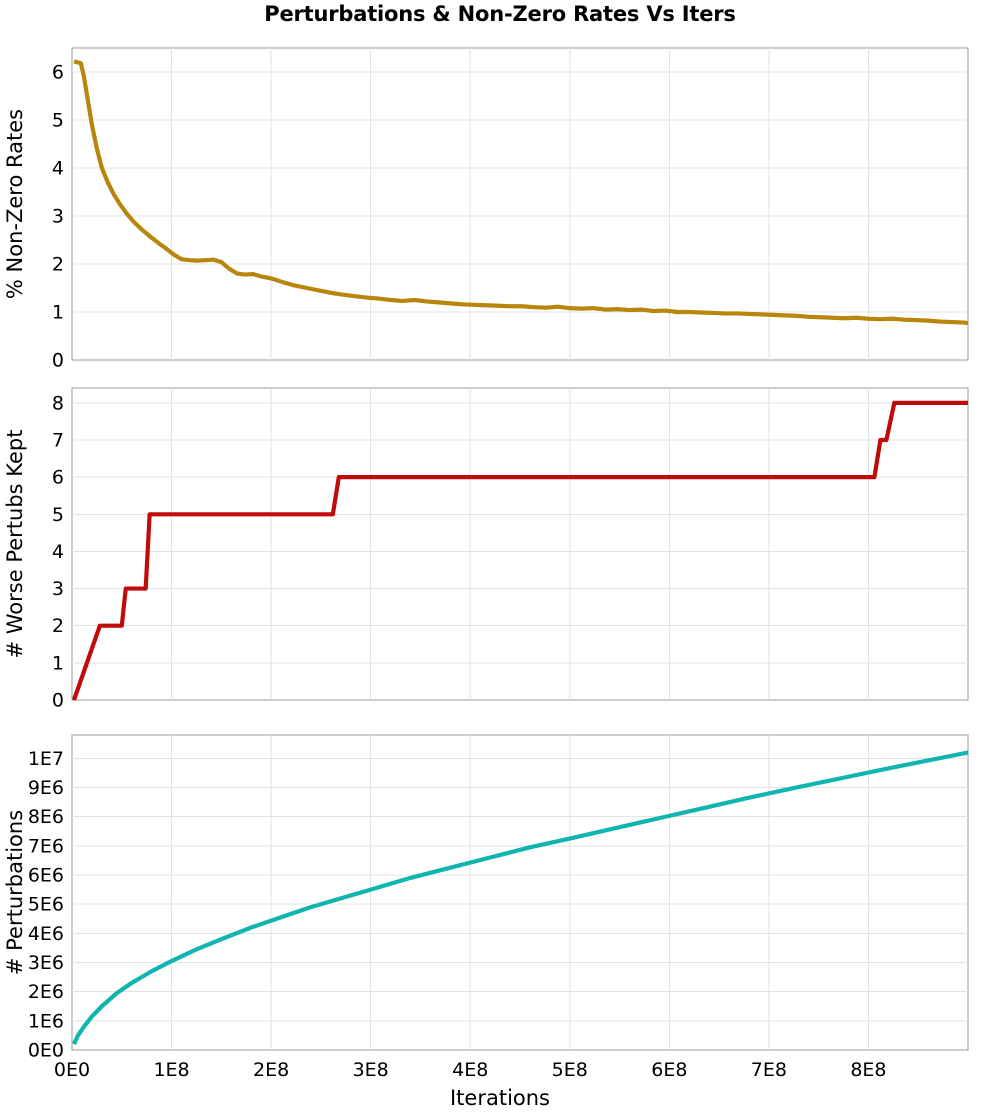 The image size is (1000, 1120). Describe the element at coordinates (271, 1070) in the screenshot. I see `x-tick-label: 2E8` at that location.